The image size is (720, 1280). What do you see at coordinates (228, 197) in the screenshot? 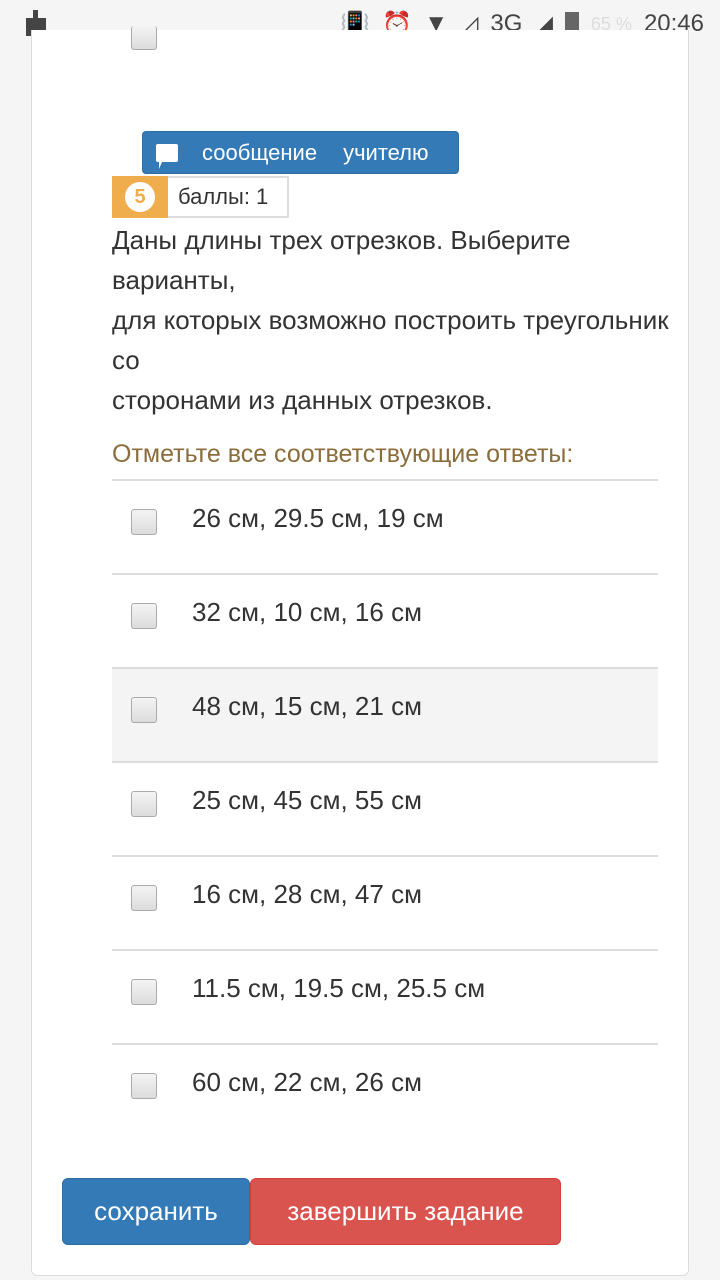
I see `points-label: баллы: 1` at bounding box center [228, 197].